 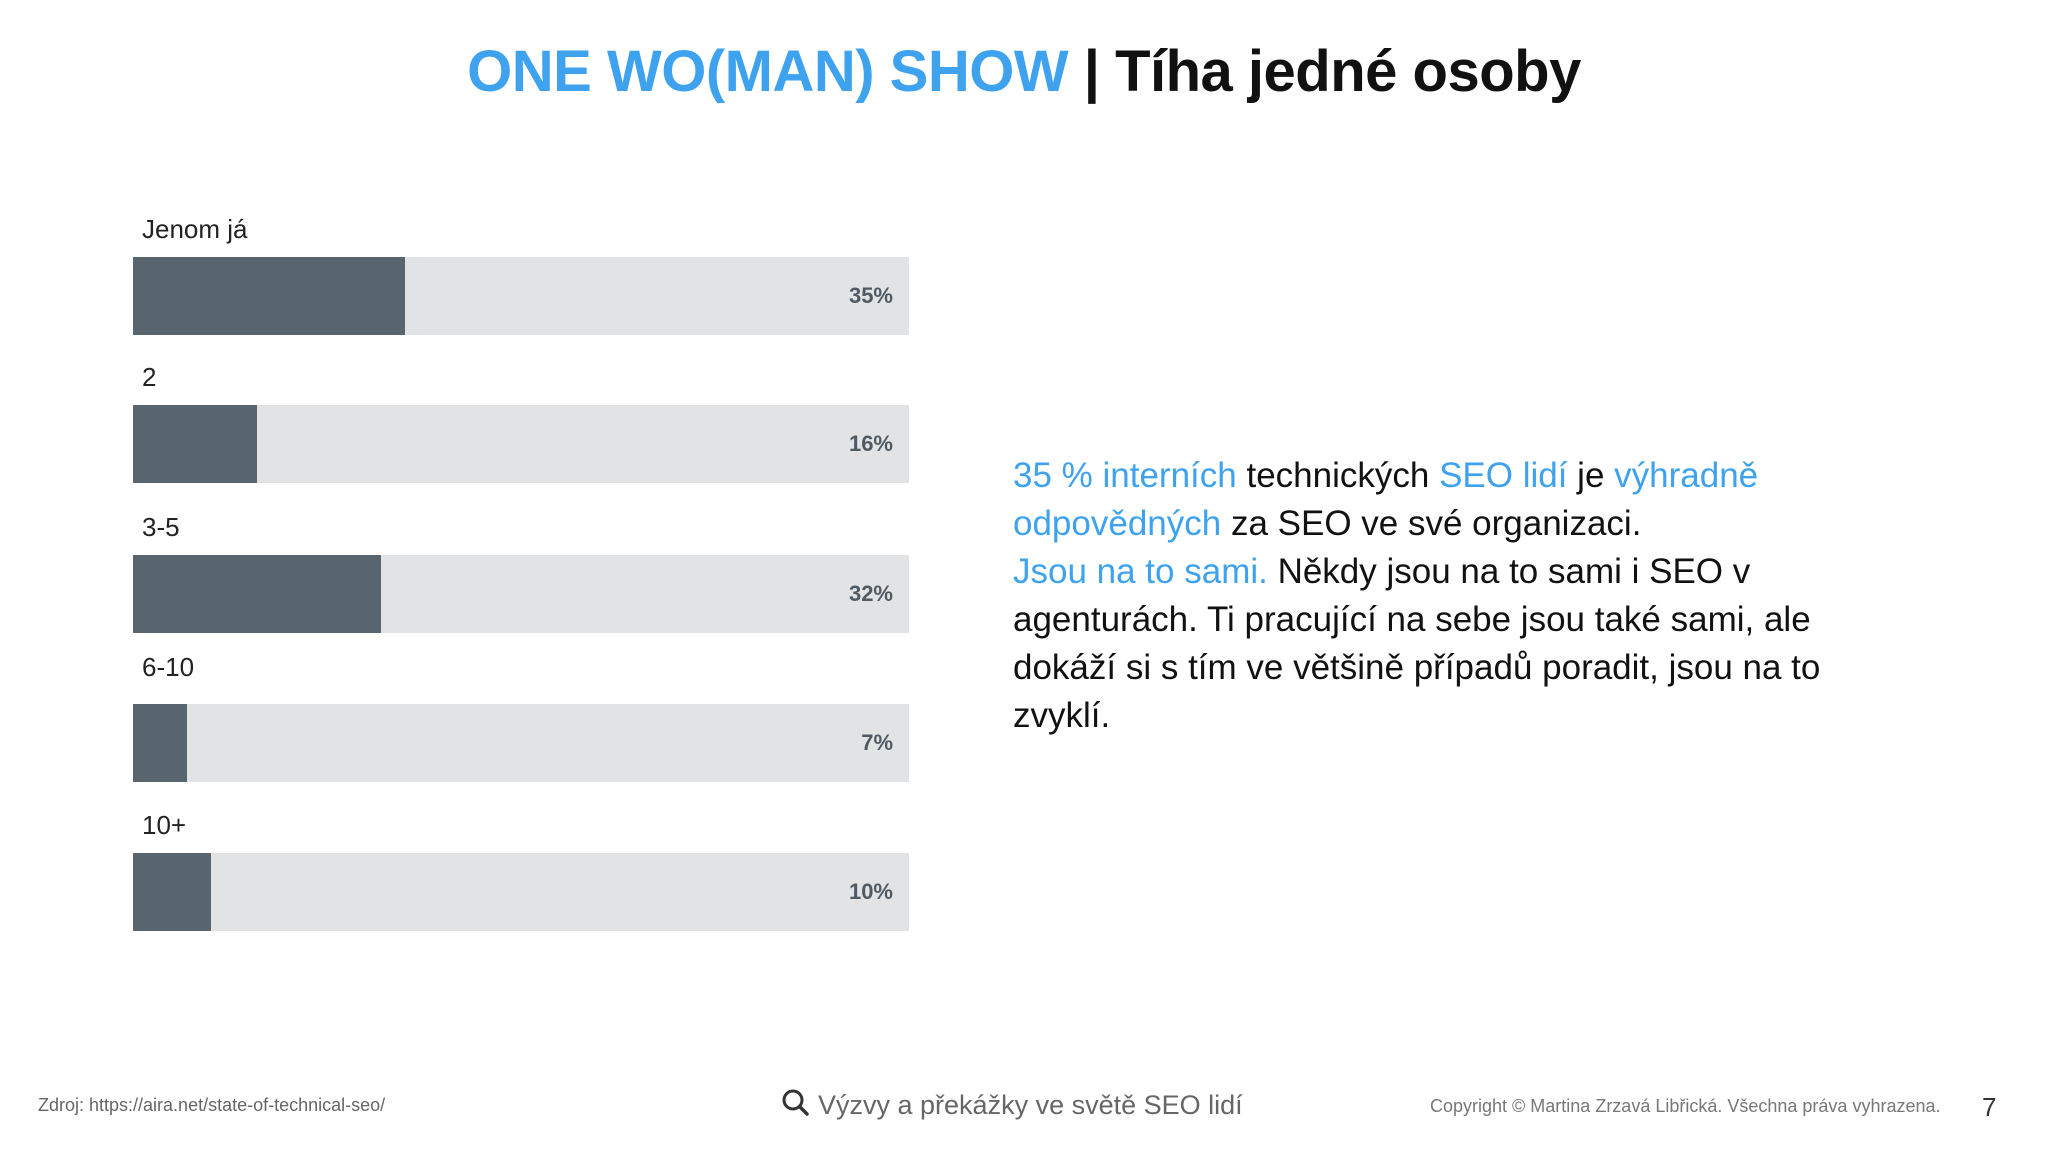 I want to click on body-highlight: 35 % interních, so click(x=1125, y=475).